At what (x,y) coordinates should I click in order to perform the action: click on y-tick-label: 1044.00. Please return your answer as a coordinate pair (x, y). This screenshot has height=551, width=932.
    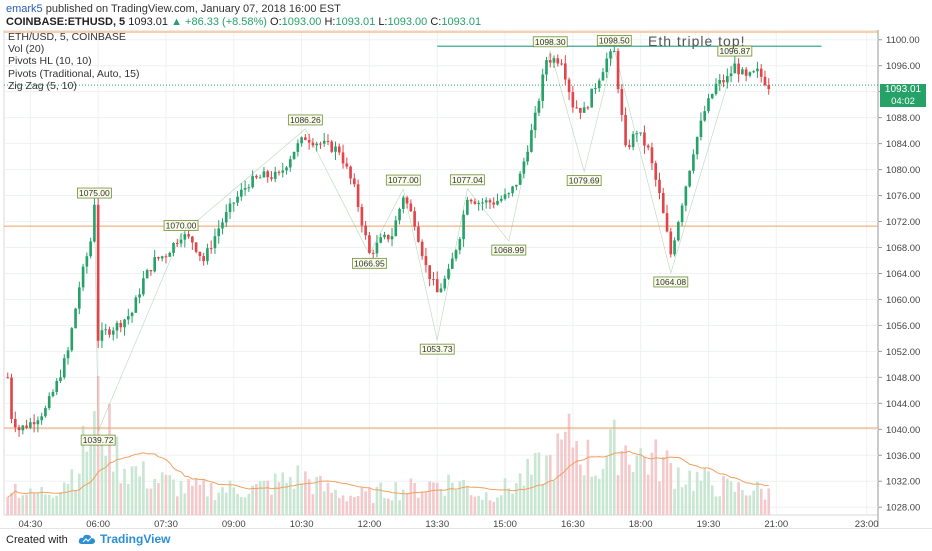
    Looking at the image, I should click on (903, 404).